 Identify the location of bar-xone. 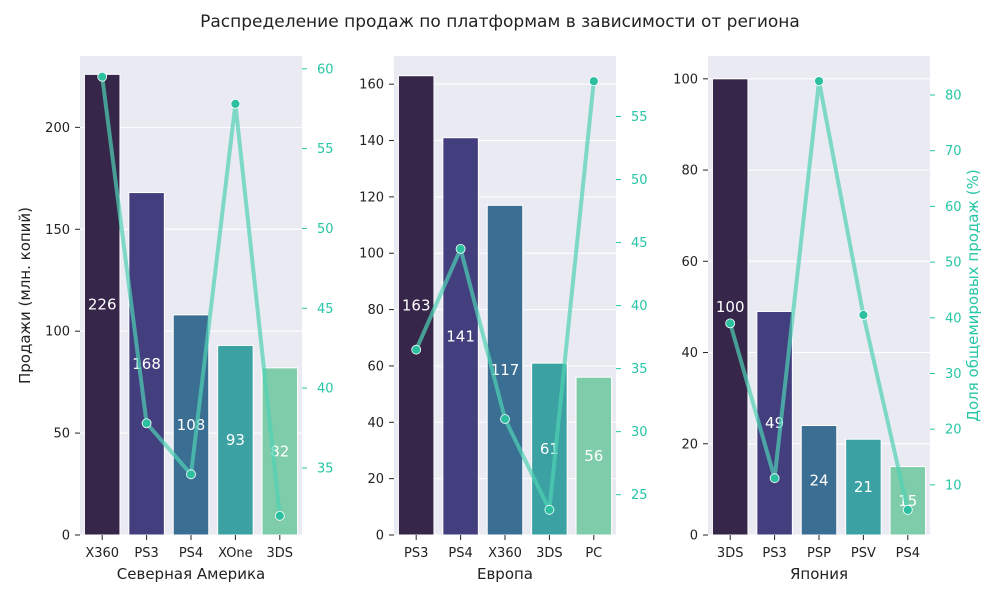
(235, 440).